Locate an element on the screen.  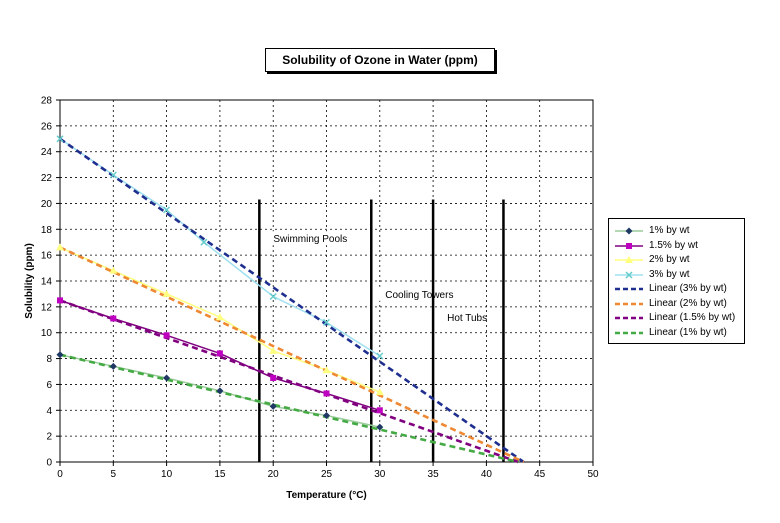
y-tick-label: 20 is located at coordinates (47, 204).